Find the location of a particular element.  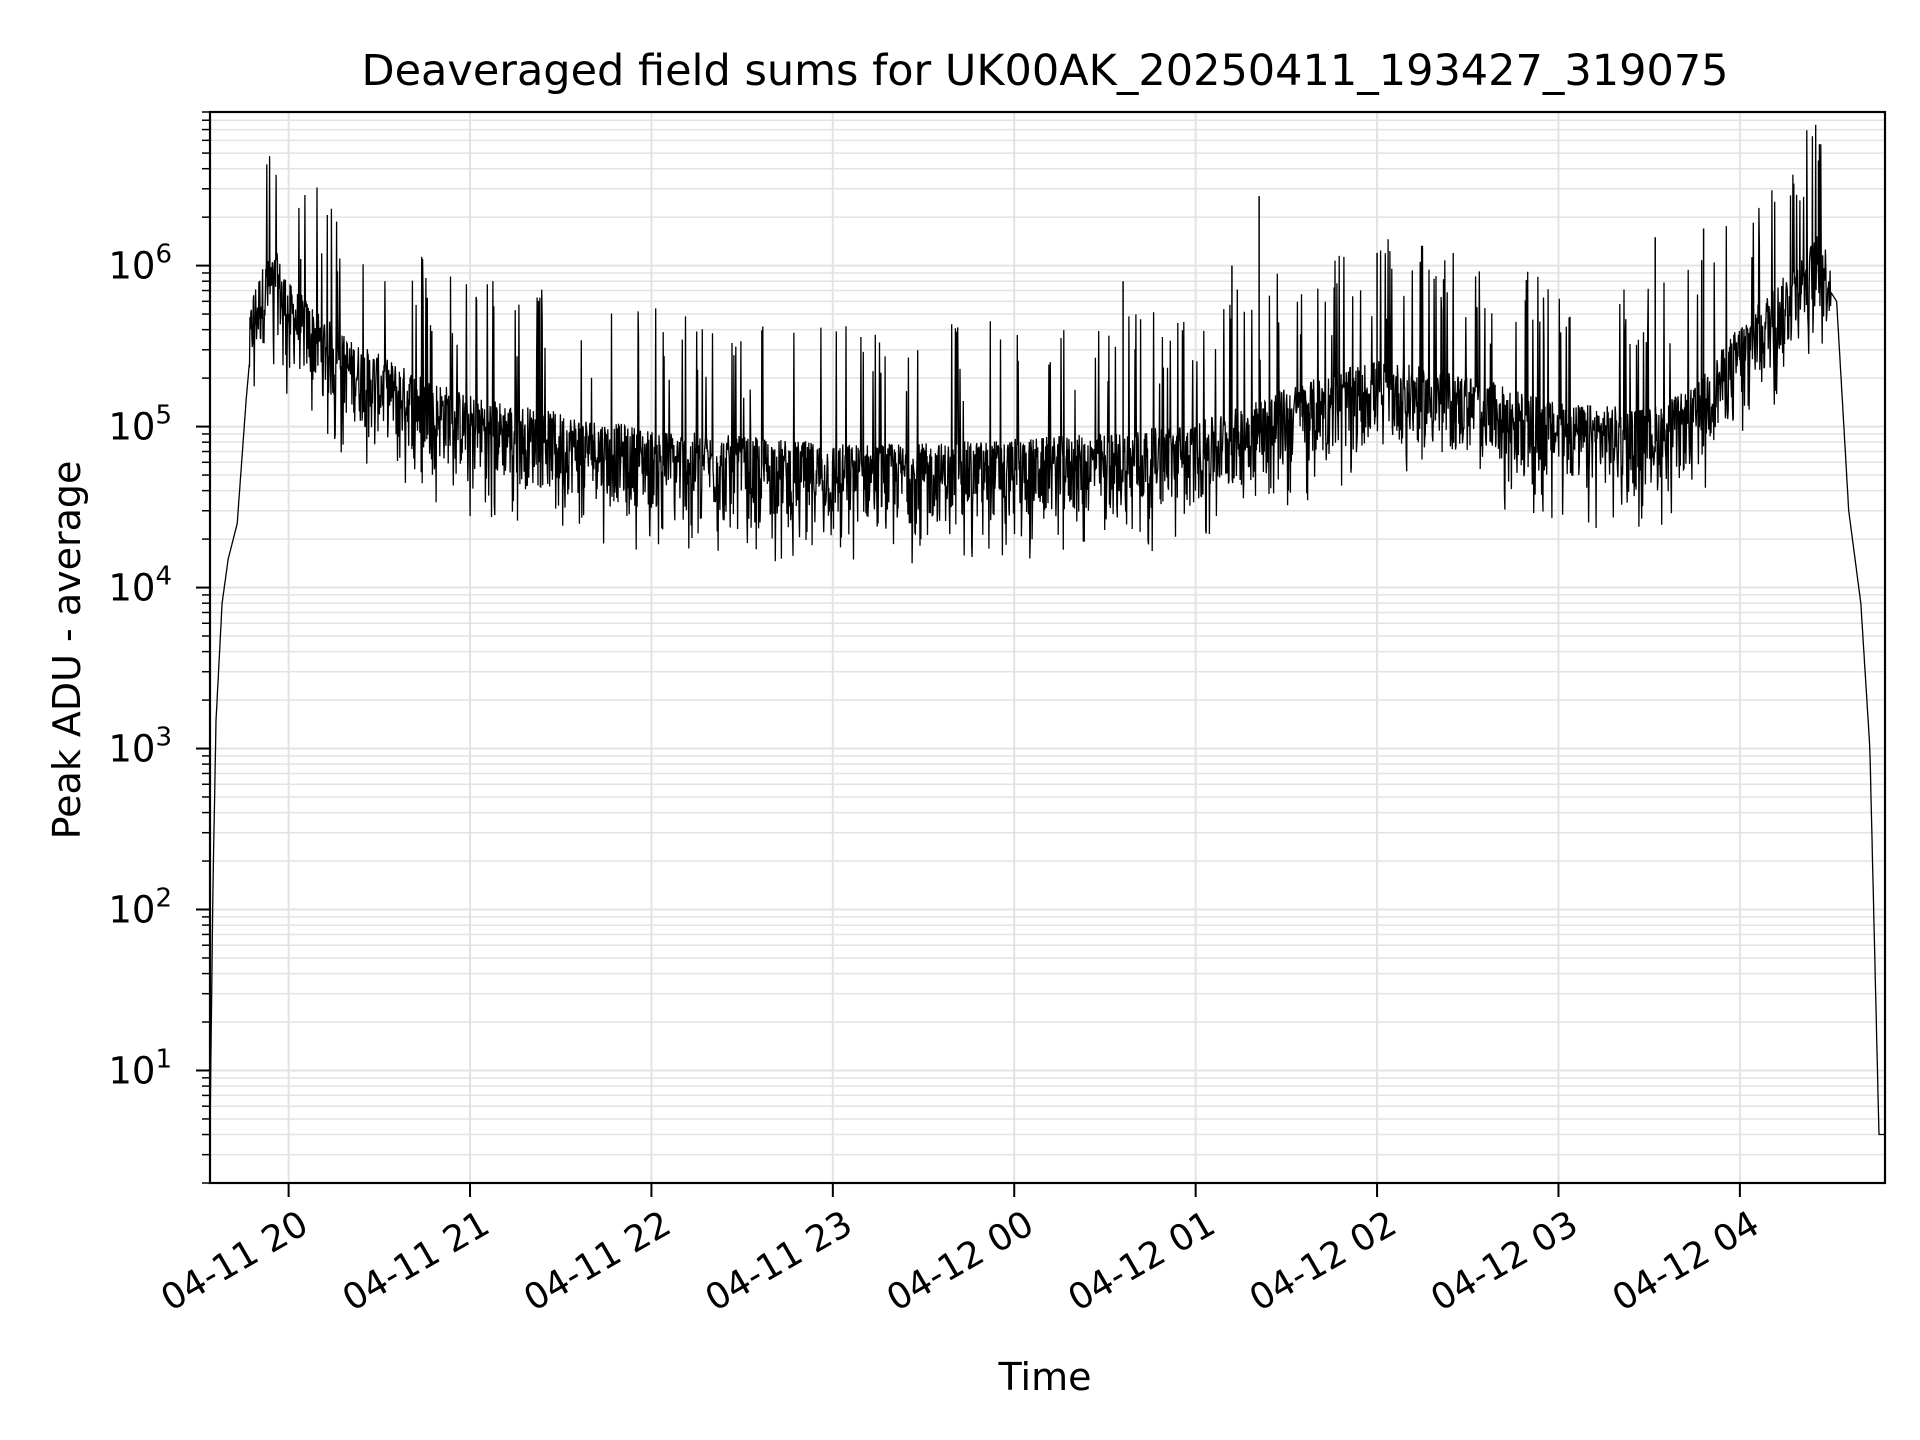

y-tick-label: 105 is located at coordinates (140, 425).